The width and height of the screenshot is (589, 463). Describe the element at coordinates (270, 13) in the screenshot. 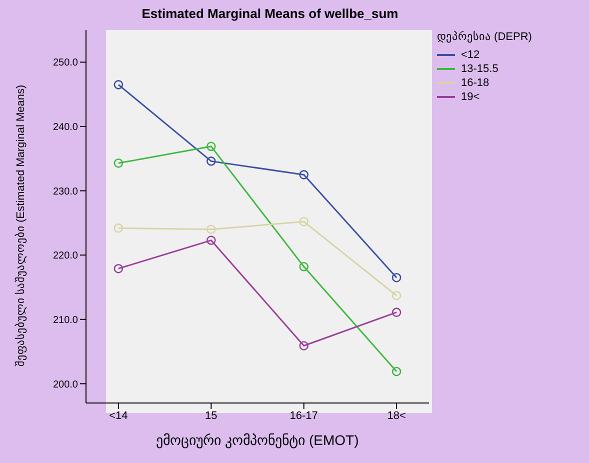

I see `chart-title: Estimated Marginal Means of wellbe_sum` at that location.